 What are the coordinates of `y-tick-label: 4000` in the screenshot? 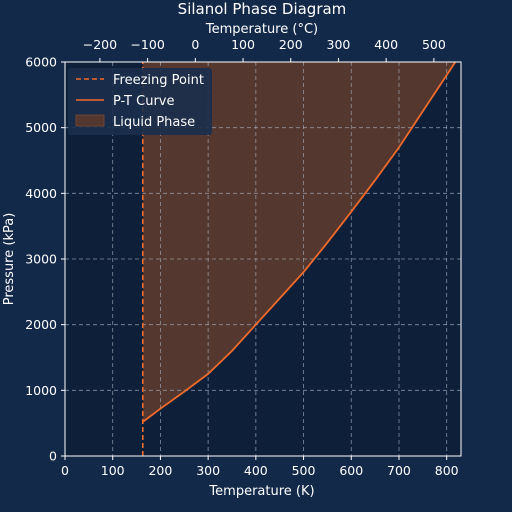 It's located at (41, 193).